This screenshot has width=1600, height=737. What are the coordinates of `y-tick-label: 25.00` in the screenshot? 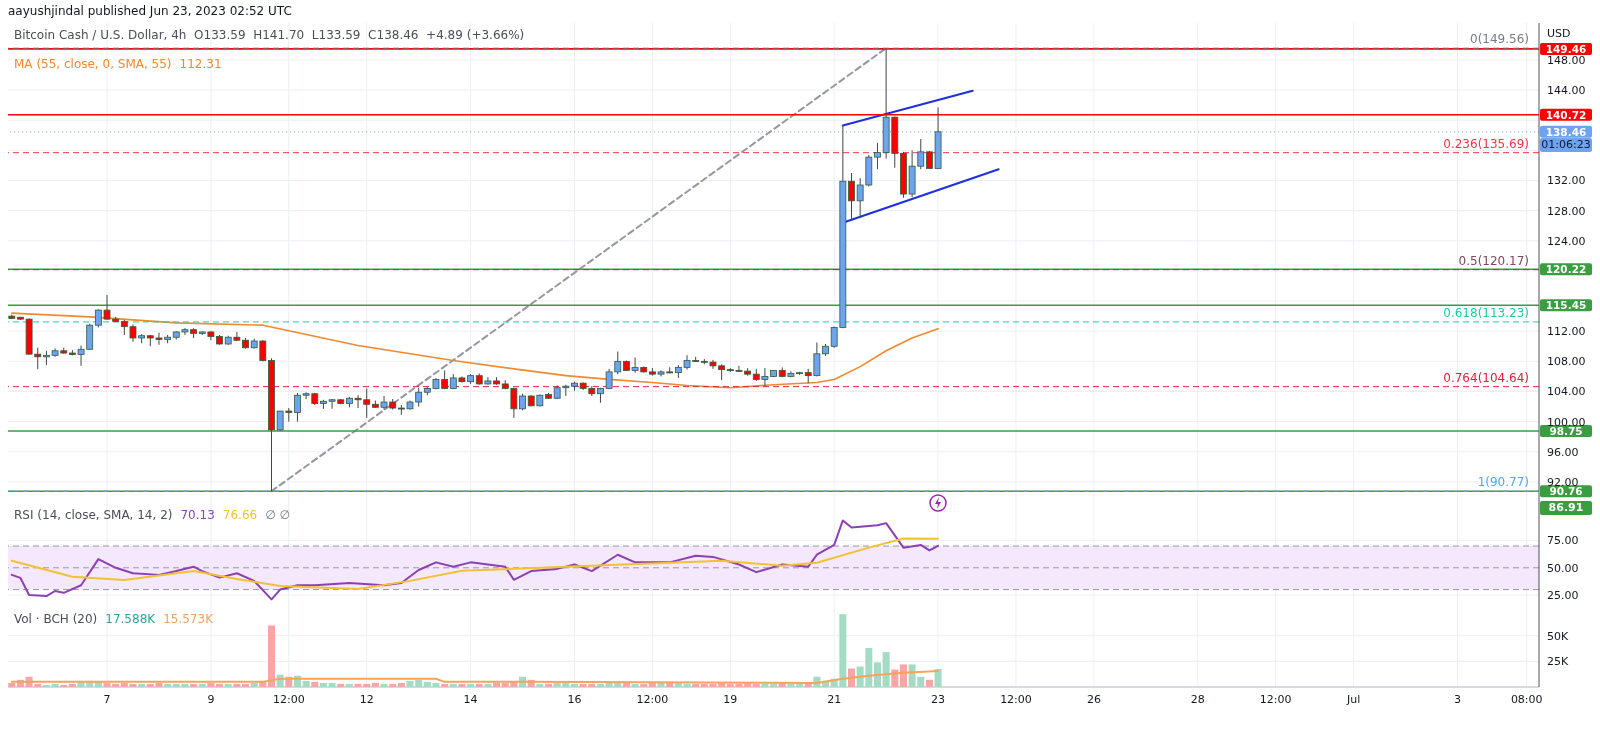 It's located at (1563, 595).